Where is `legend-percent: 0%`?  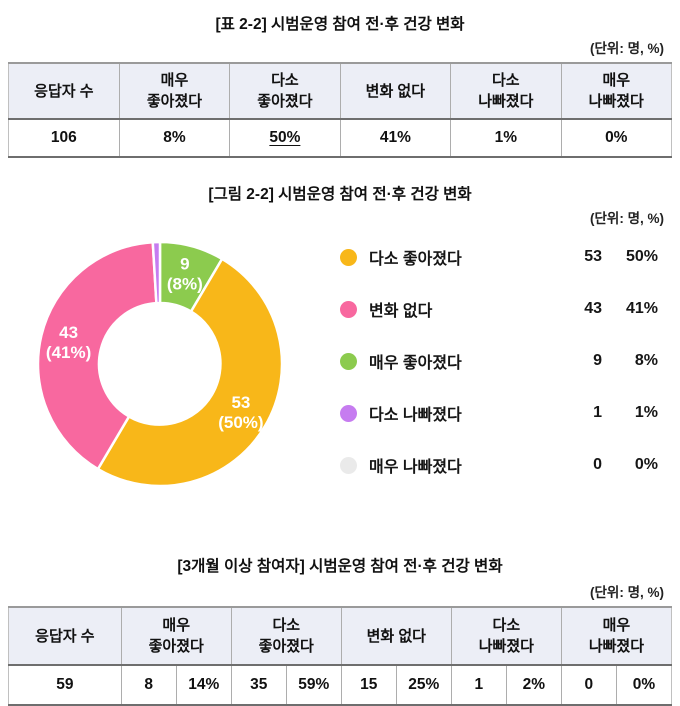 legend-percent: 0% is located at coordinates (646, 464).